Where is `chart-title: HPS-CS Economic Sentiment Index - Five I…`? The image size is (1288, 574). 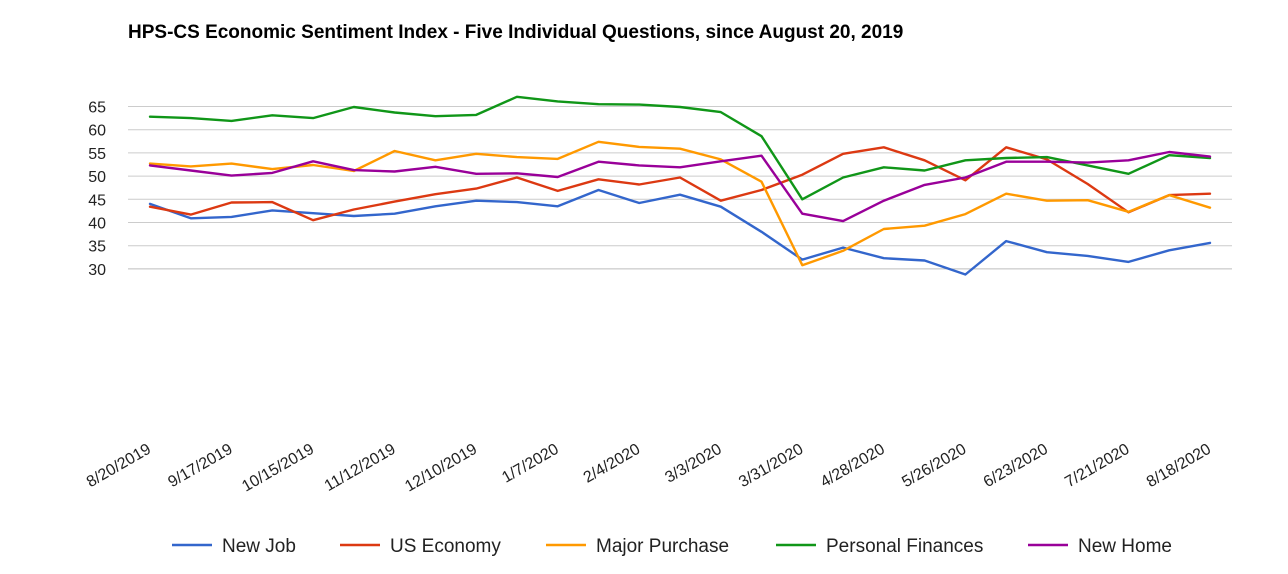 chart-title: HPS-CS Economic Sentiment Index - Five I… is located at coordinates (516, 32).